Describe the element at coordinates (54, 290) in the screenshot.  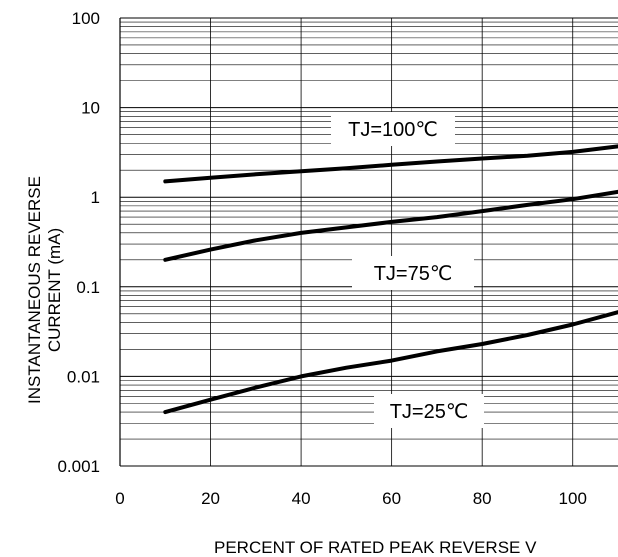
I see `y-axis-label-line-2: CURRENT (mA)` at that location.